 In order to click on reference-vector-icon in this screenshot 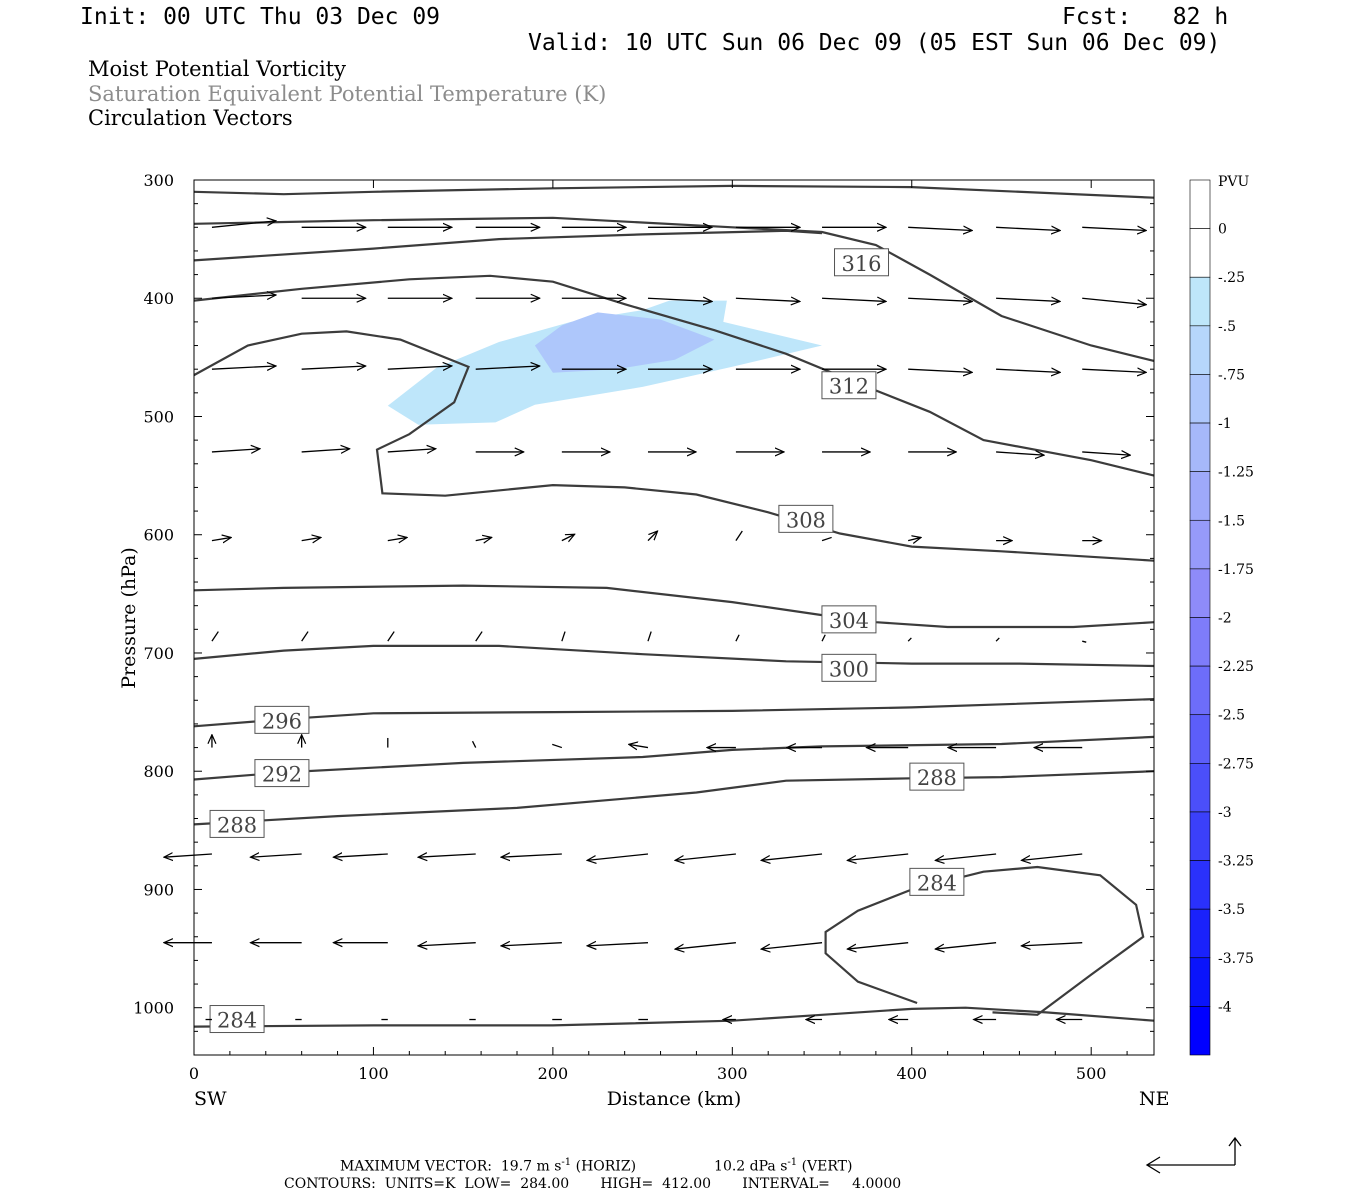, I will do `click(1193, 1155)`.